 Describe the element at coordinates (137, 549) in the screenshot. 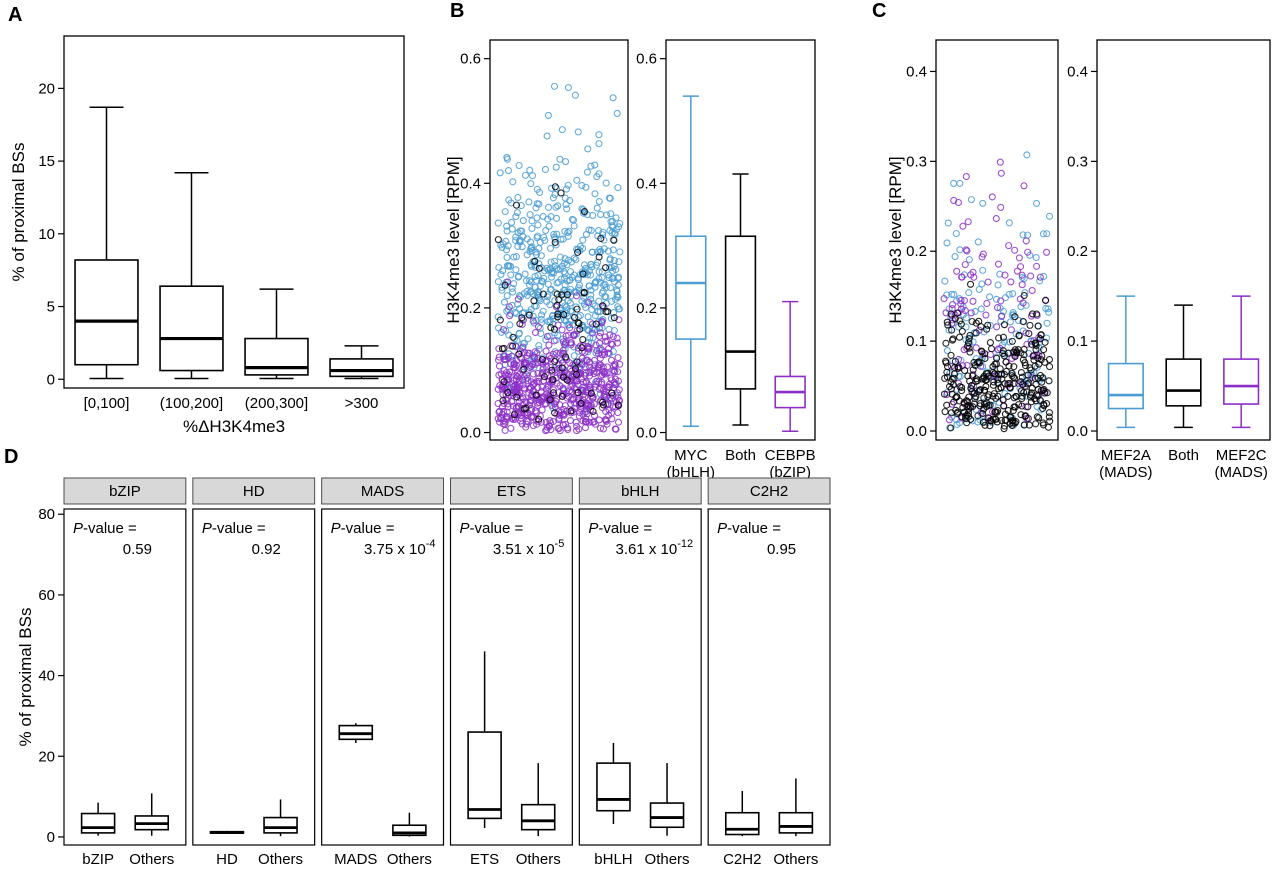

I see `svg-text: 0.59` at that location.